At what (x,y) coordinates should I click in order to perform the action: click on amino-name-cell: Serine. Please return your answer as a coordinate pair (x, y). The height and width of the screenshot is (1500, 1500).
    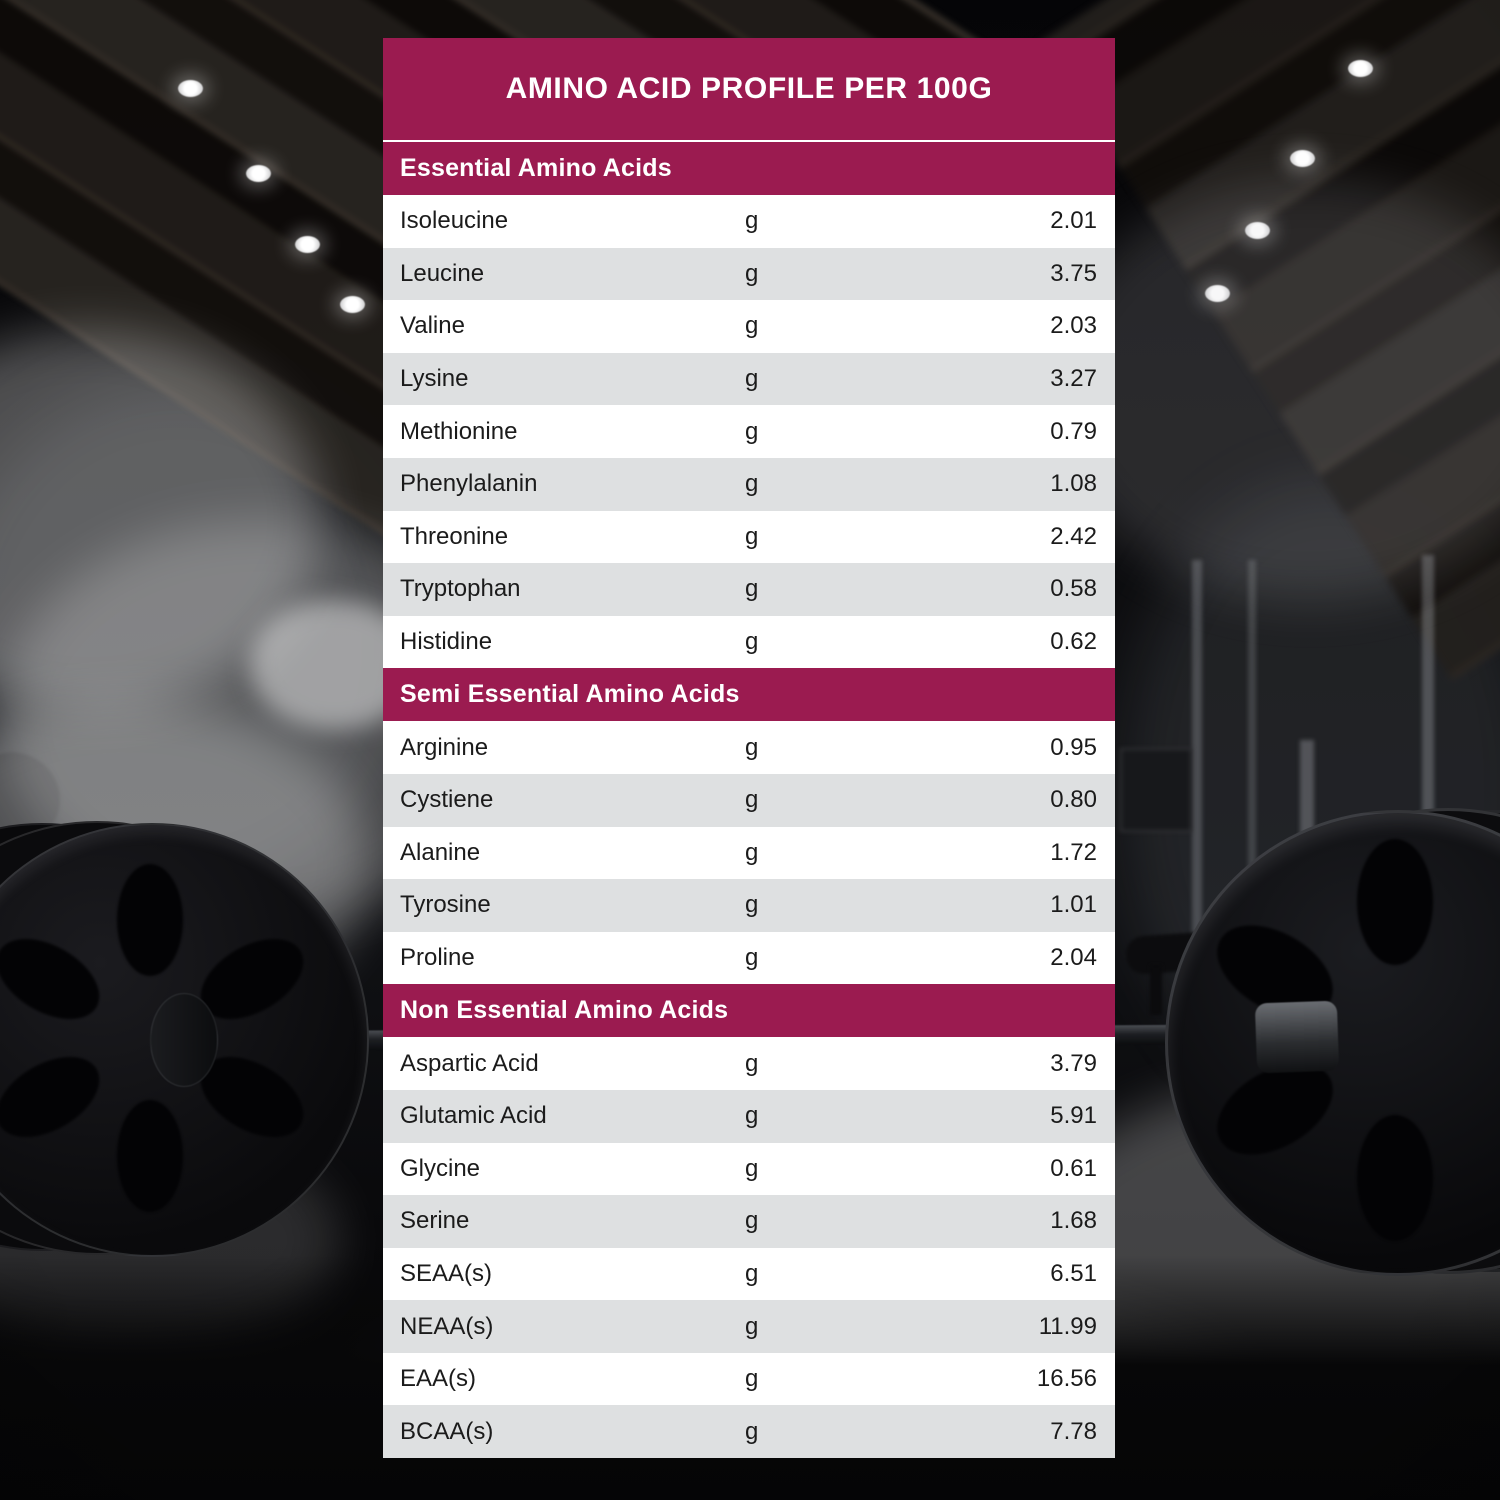
    Looking at the image, I should click on (435, 1221).